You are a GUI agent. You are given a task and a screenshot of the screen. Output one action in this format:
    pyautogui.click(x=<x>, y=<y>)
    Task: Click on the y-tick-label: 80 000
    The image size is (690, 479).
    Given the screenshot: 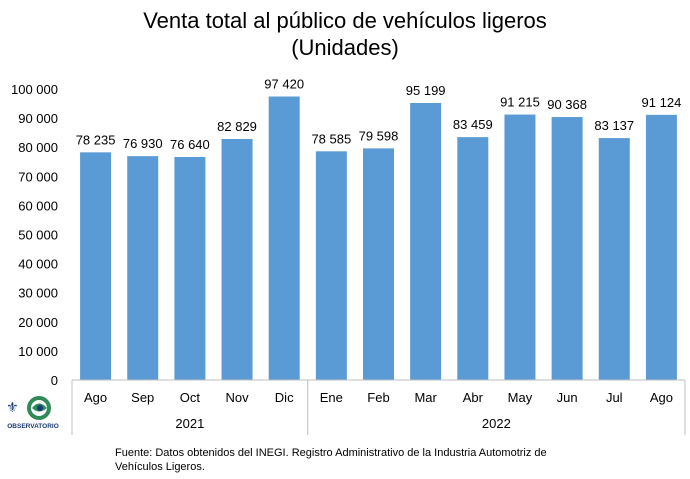 What is the action you would take?
    pyautogui.click(x=38, y=147)
    